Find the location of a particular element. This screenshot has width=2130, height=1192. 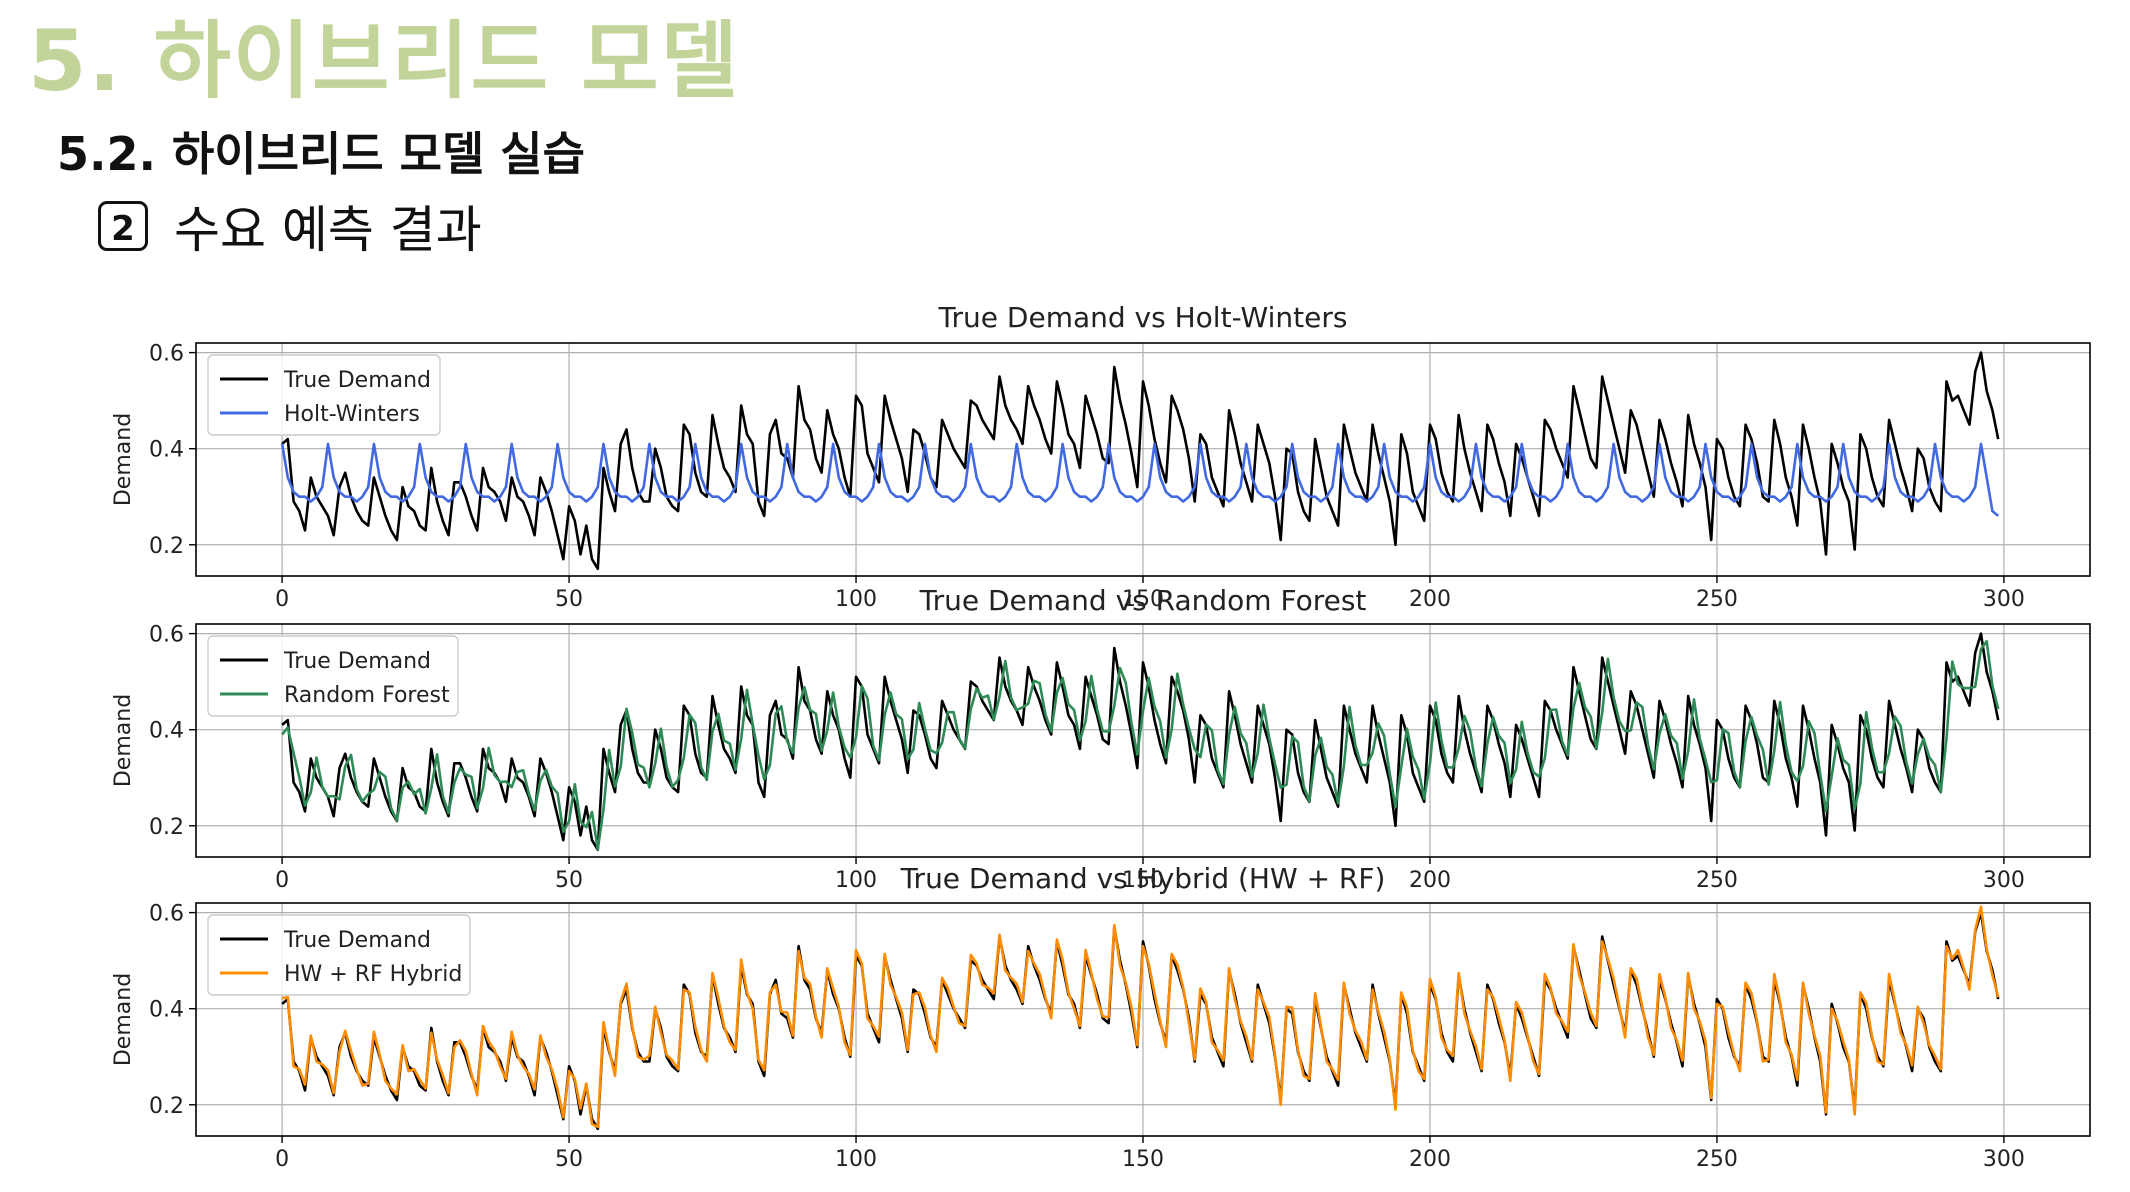

chart-title: True Demand vs Hybrid (HW + RF) is located at coordinates (1143, 878).